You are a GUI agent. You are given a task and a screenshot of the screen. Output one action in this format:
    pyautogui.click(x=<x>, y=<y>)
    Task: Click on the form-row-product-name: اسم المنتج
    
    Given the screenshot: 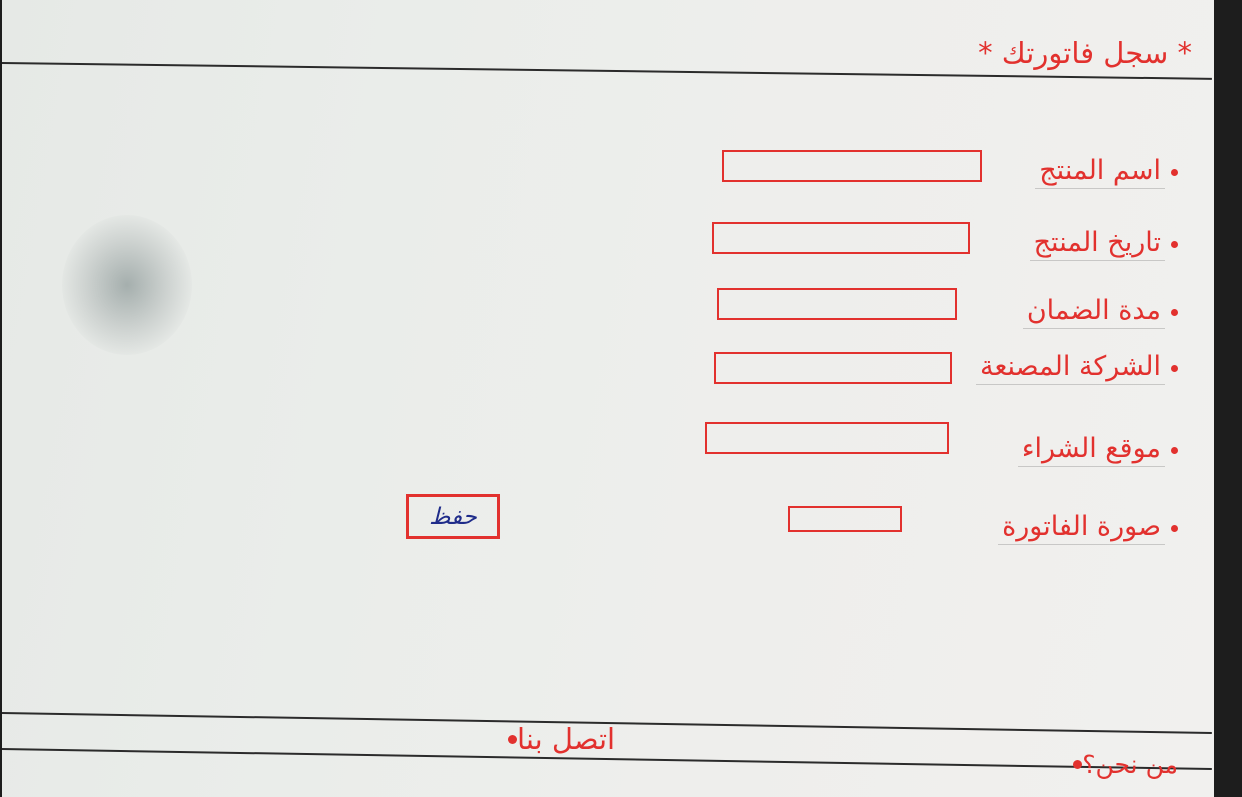 What is the action you would take?
    pyautogui.click(x=1106, y=172)
    